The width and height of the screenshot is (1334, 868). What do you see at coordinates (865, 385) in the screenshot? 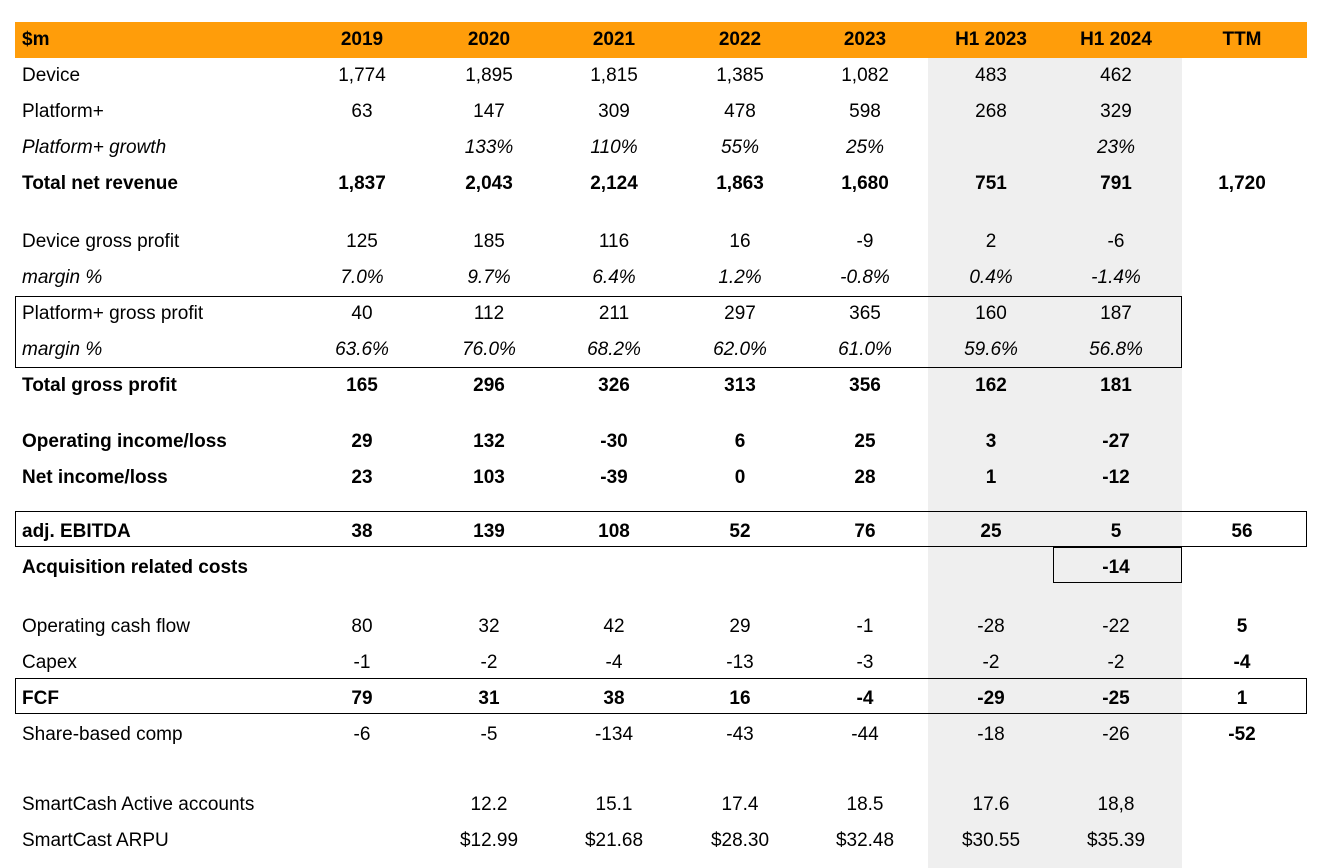
I see `cell-total-gross-profit-4: 356` at bounding box center [865, 385].